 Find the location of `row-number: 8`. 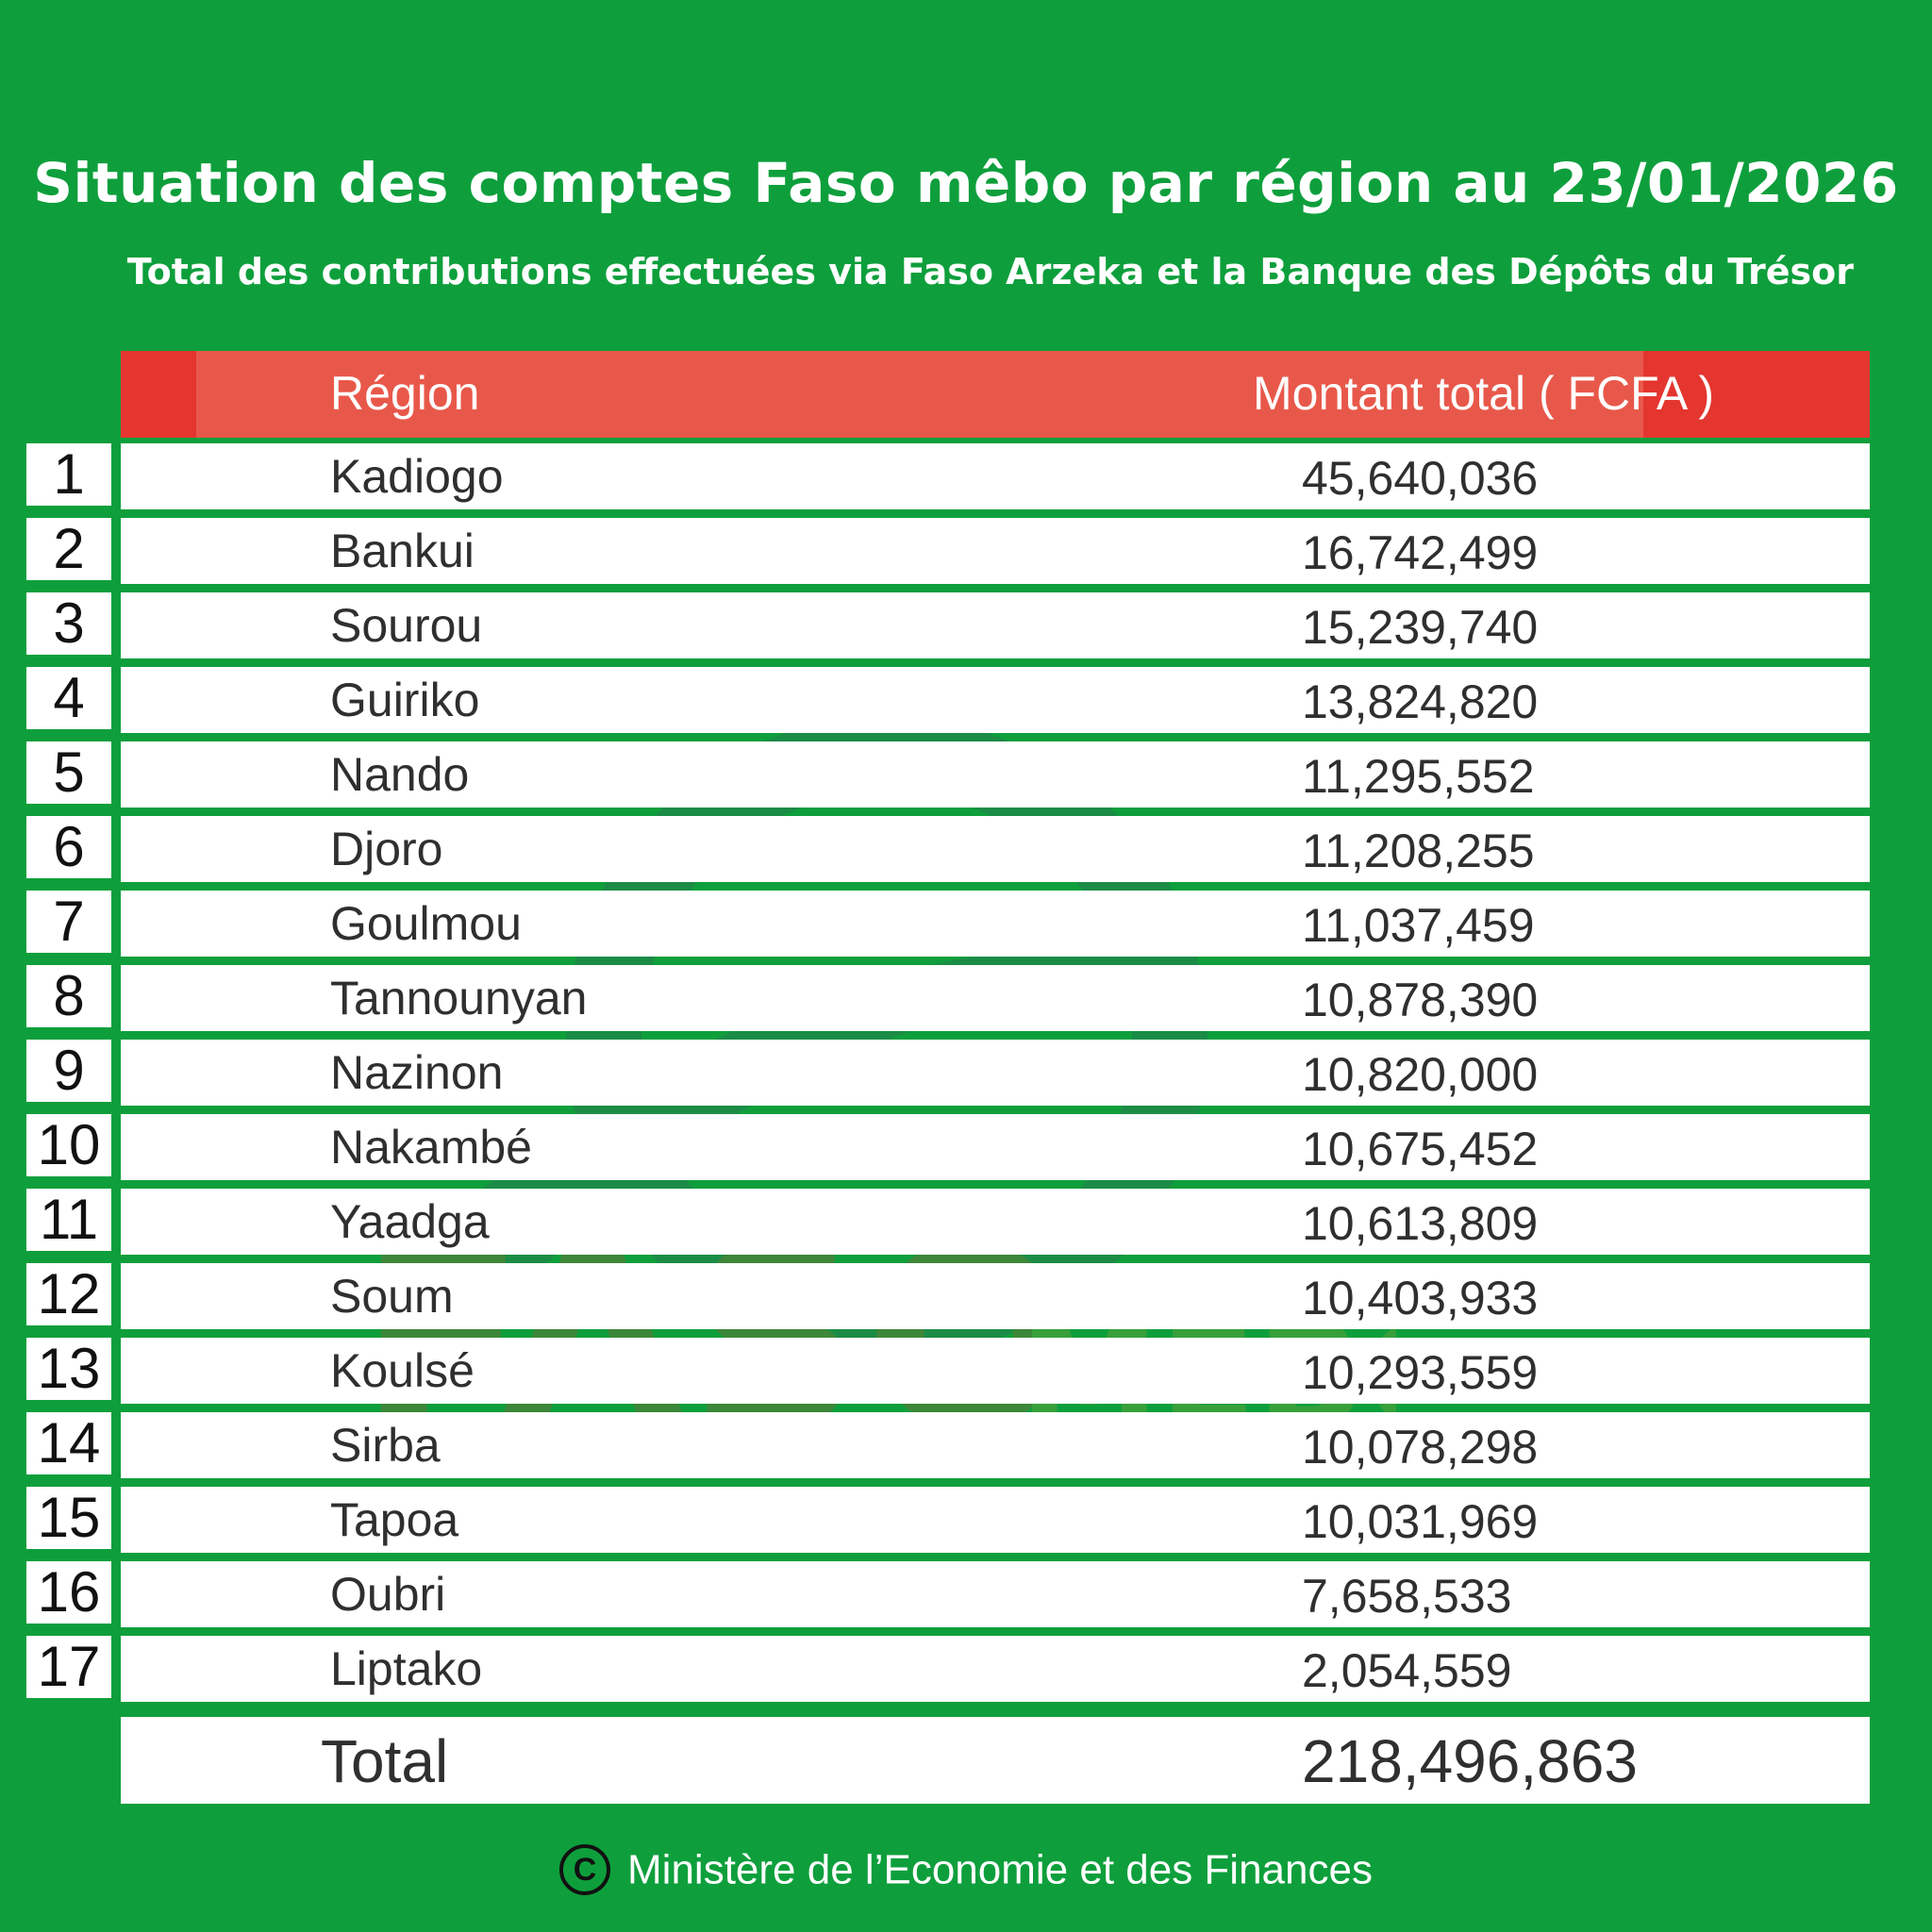

row-number: 8 is located at coordinates (68, 996).